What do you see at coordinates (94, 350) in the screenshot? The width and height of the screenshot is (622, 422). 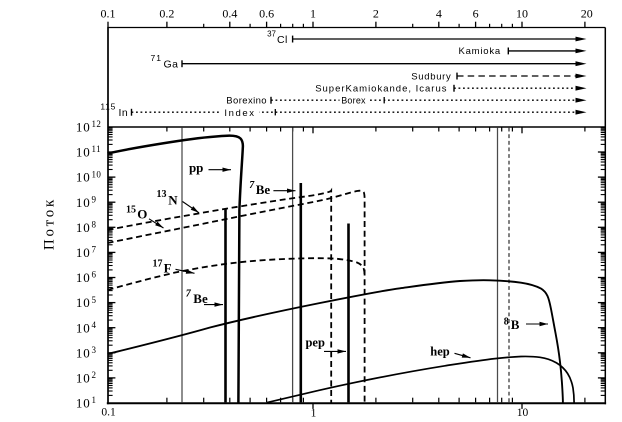 I see `svg-text: 3` at bounding box center [94, 350].